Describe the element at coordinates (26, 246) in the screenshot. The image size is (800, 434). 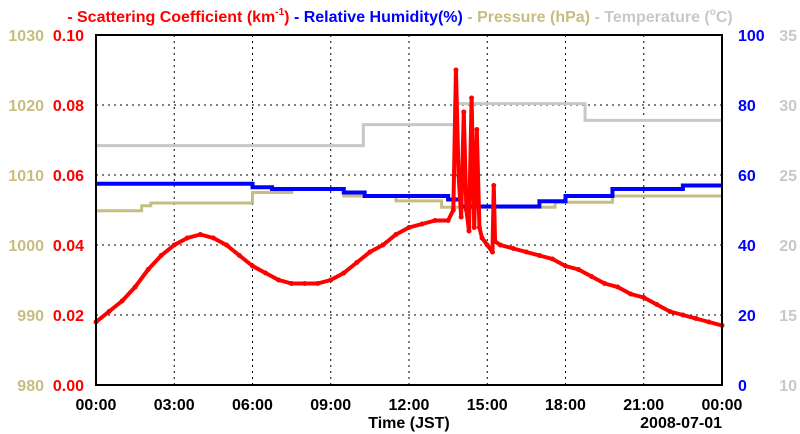
I see `pressure-tick-label: 1000` at that location.